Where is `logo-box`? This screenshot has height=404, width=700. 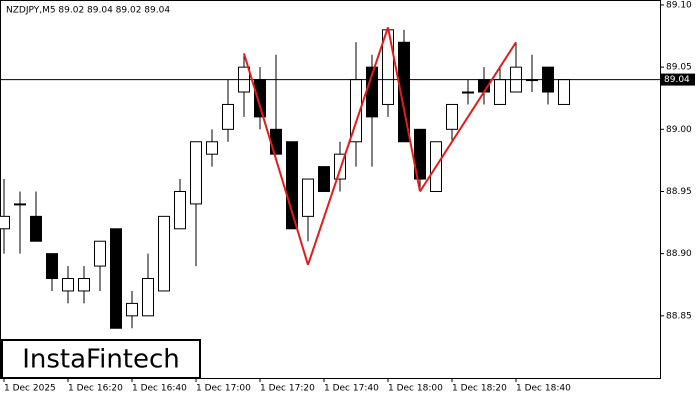
logo-box is located at coordinates (101, 359).